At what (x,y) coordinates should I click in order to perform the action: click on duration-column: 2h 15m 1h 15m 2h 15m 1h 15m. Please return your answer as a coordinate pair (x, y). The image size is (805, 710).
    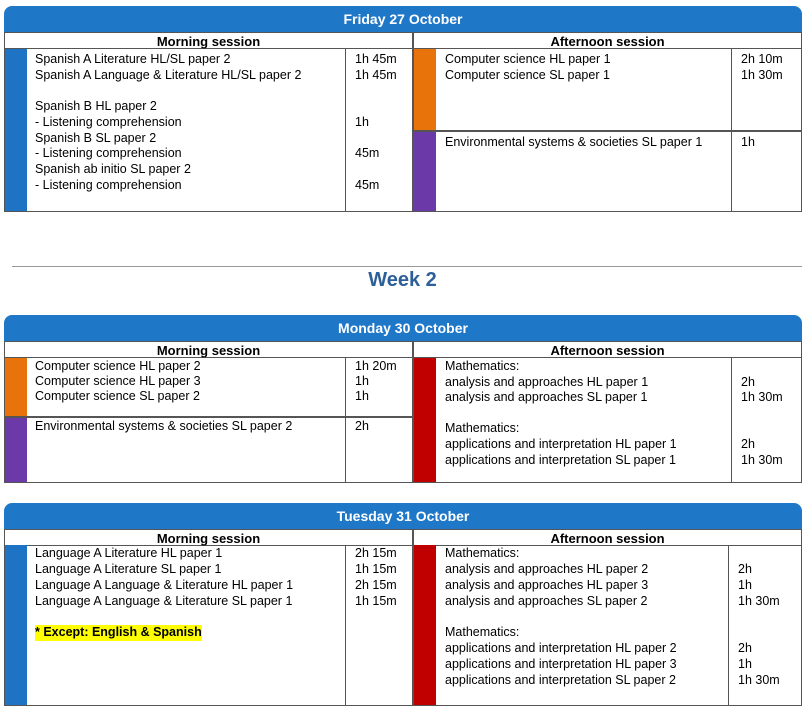
    Looking at the image, I should click on (379, 625).